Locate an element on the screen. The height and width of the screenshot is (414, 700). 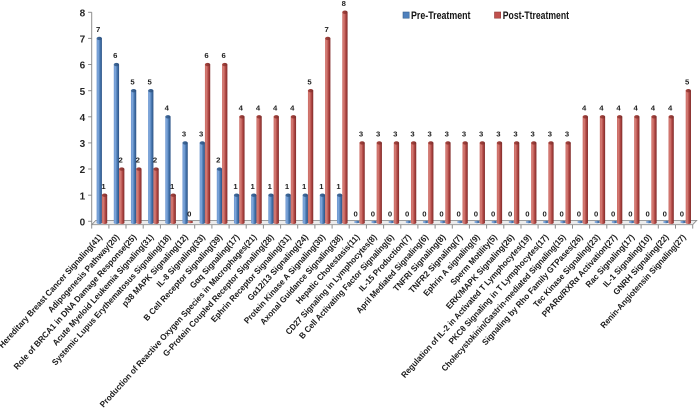
svg-text: Post-Ttreatment is located at coordinates (536, 16).